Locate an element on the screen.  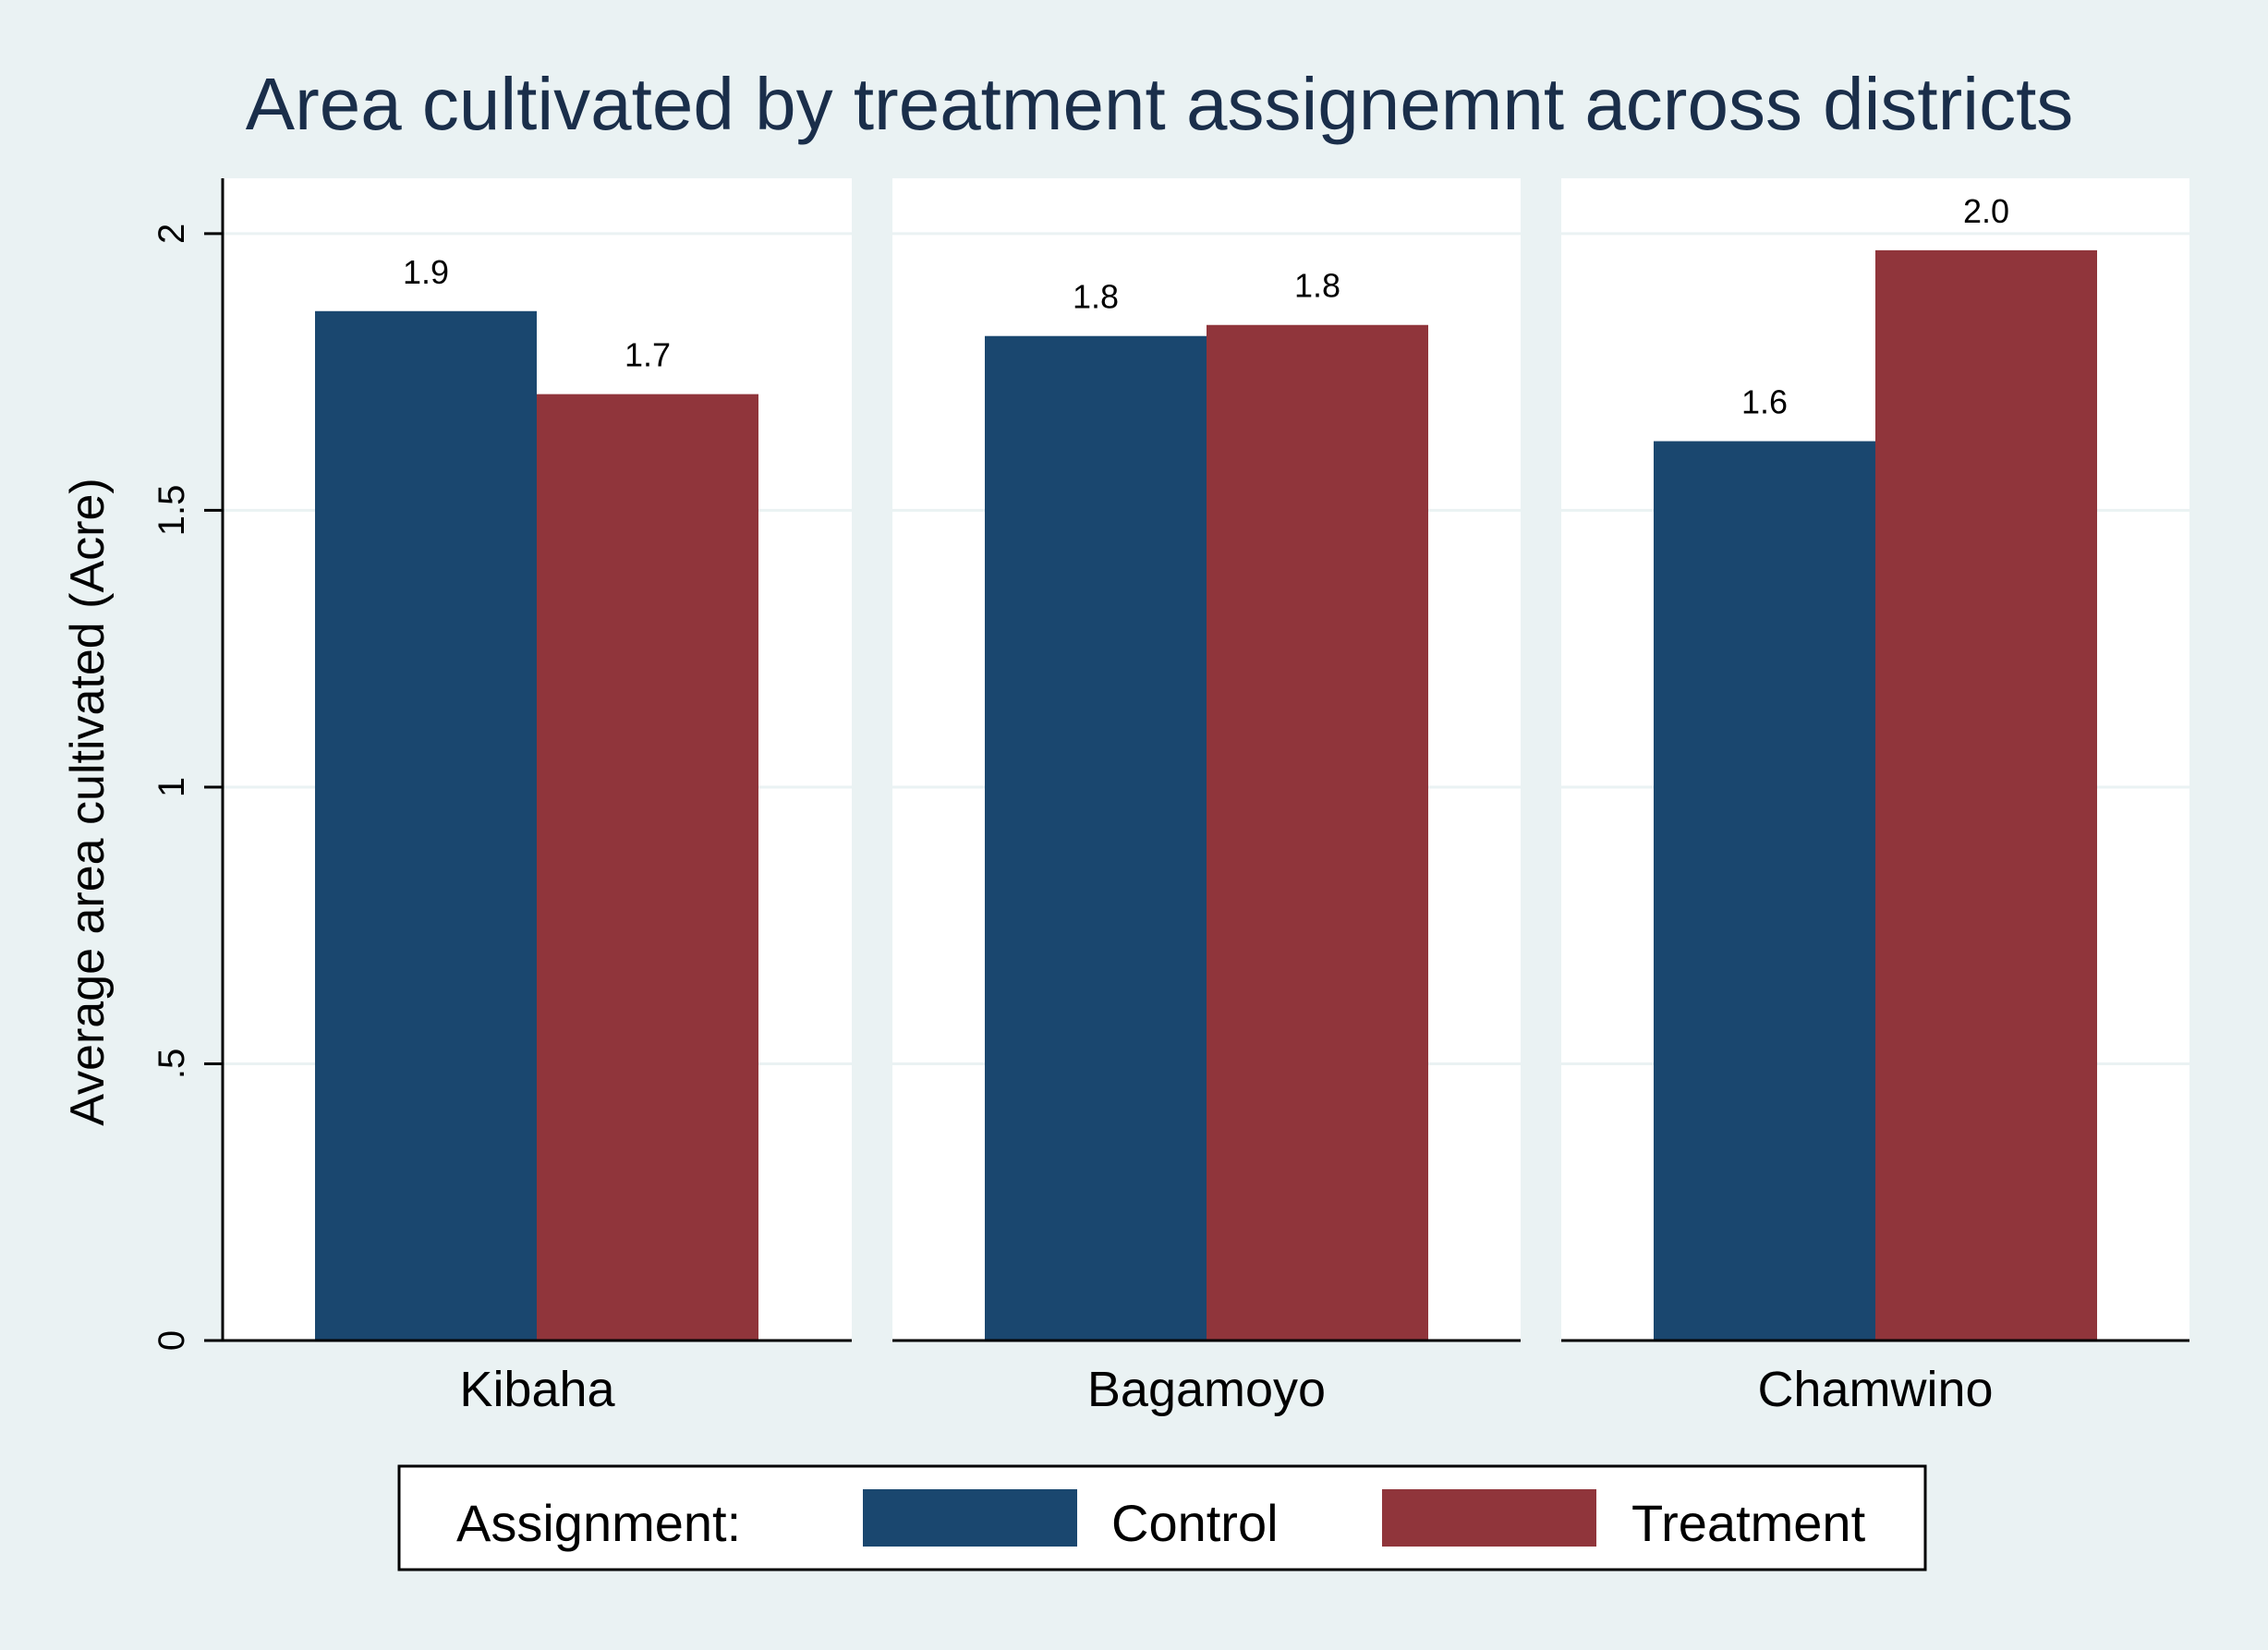
y-tick-label: 0 is located at coordinates (172, 1340).